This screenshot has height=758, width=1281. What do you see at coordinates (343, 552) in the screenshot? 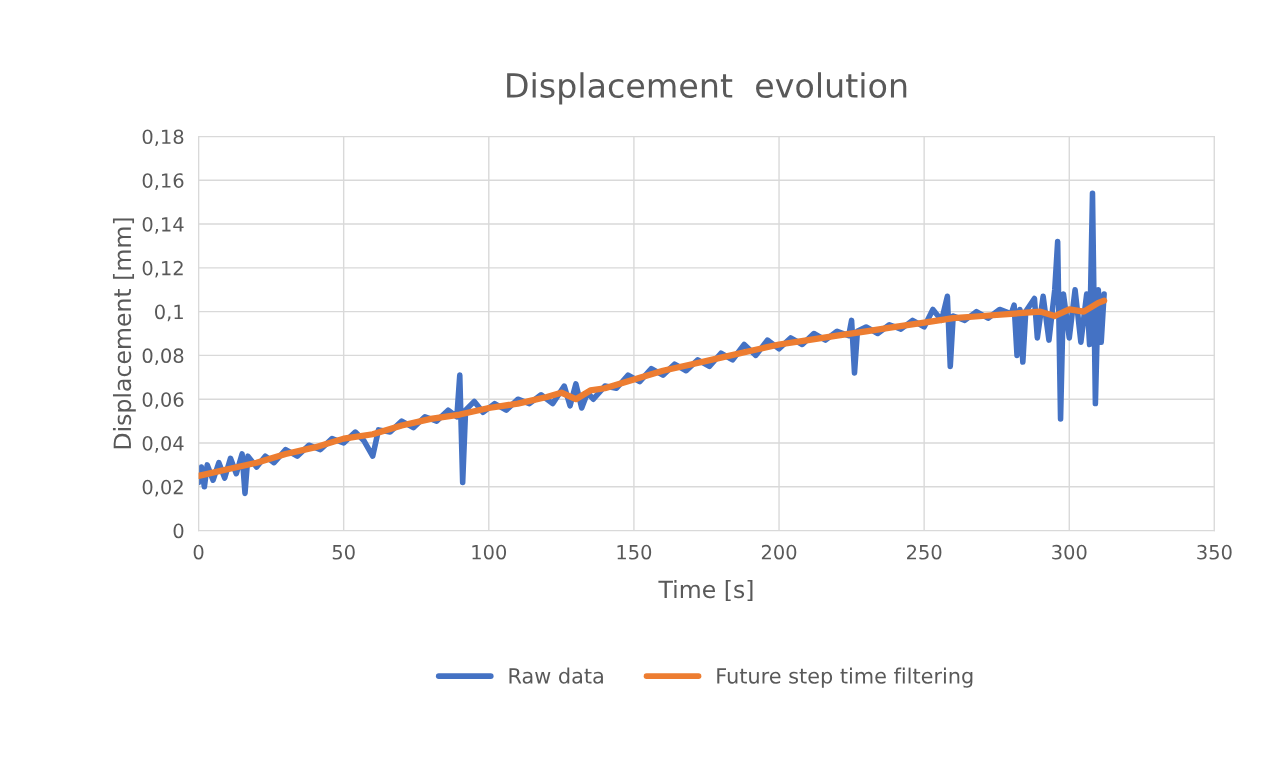
I see `x-tick-label: 50` at bounding box center [343, 552].